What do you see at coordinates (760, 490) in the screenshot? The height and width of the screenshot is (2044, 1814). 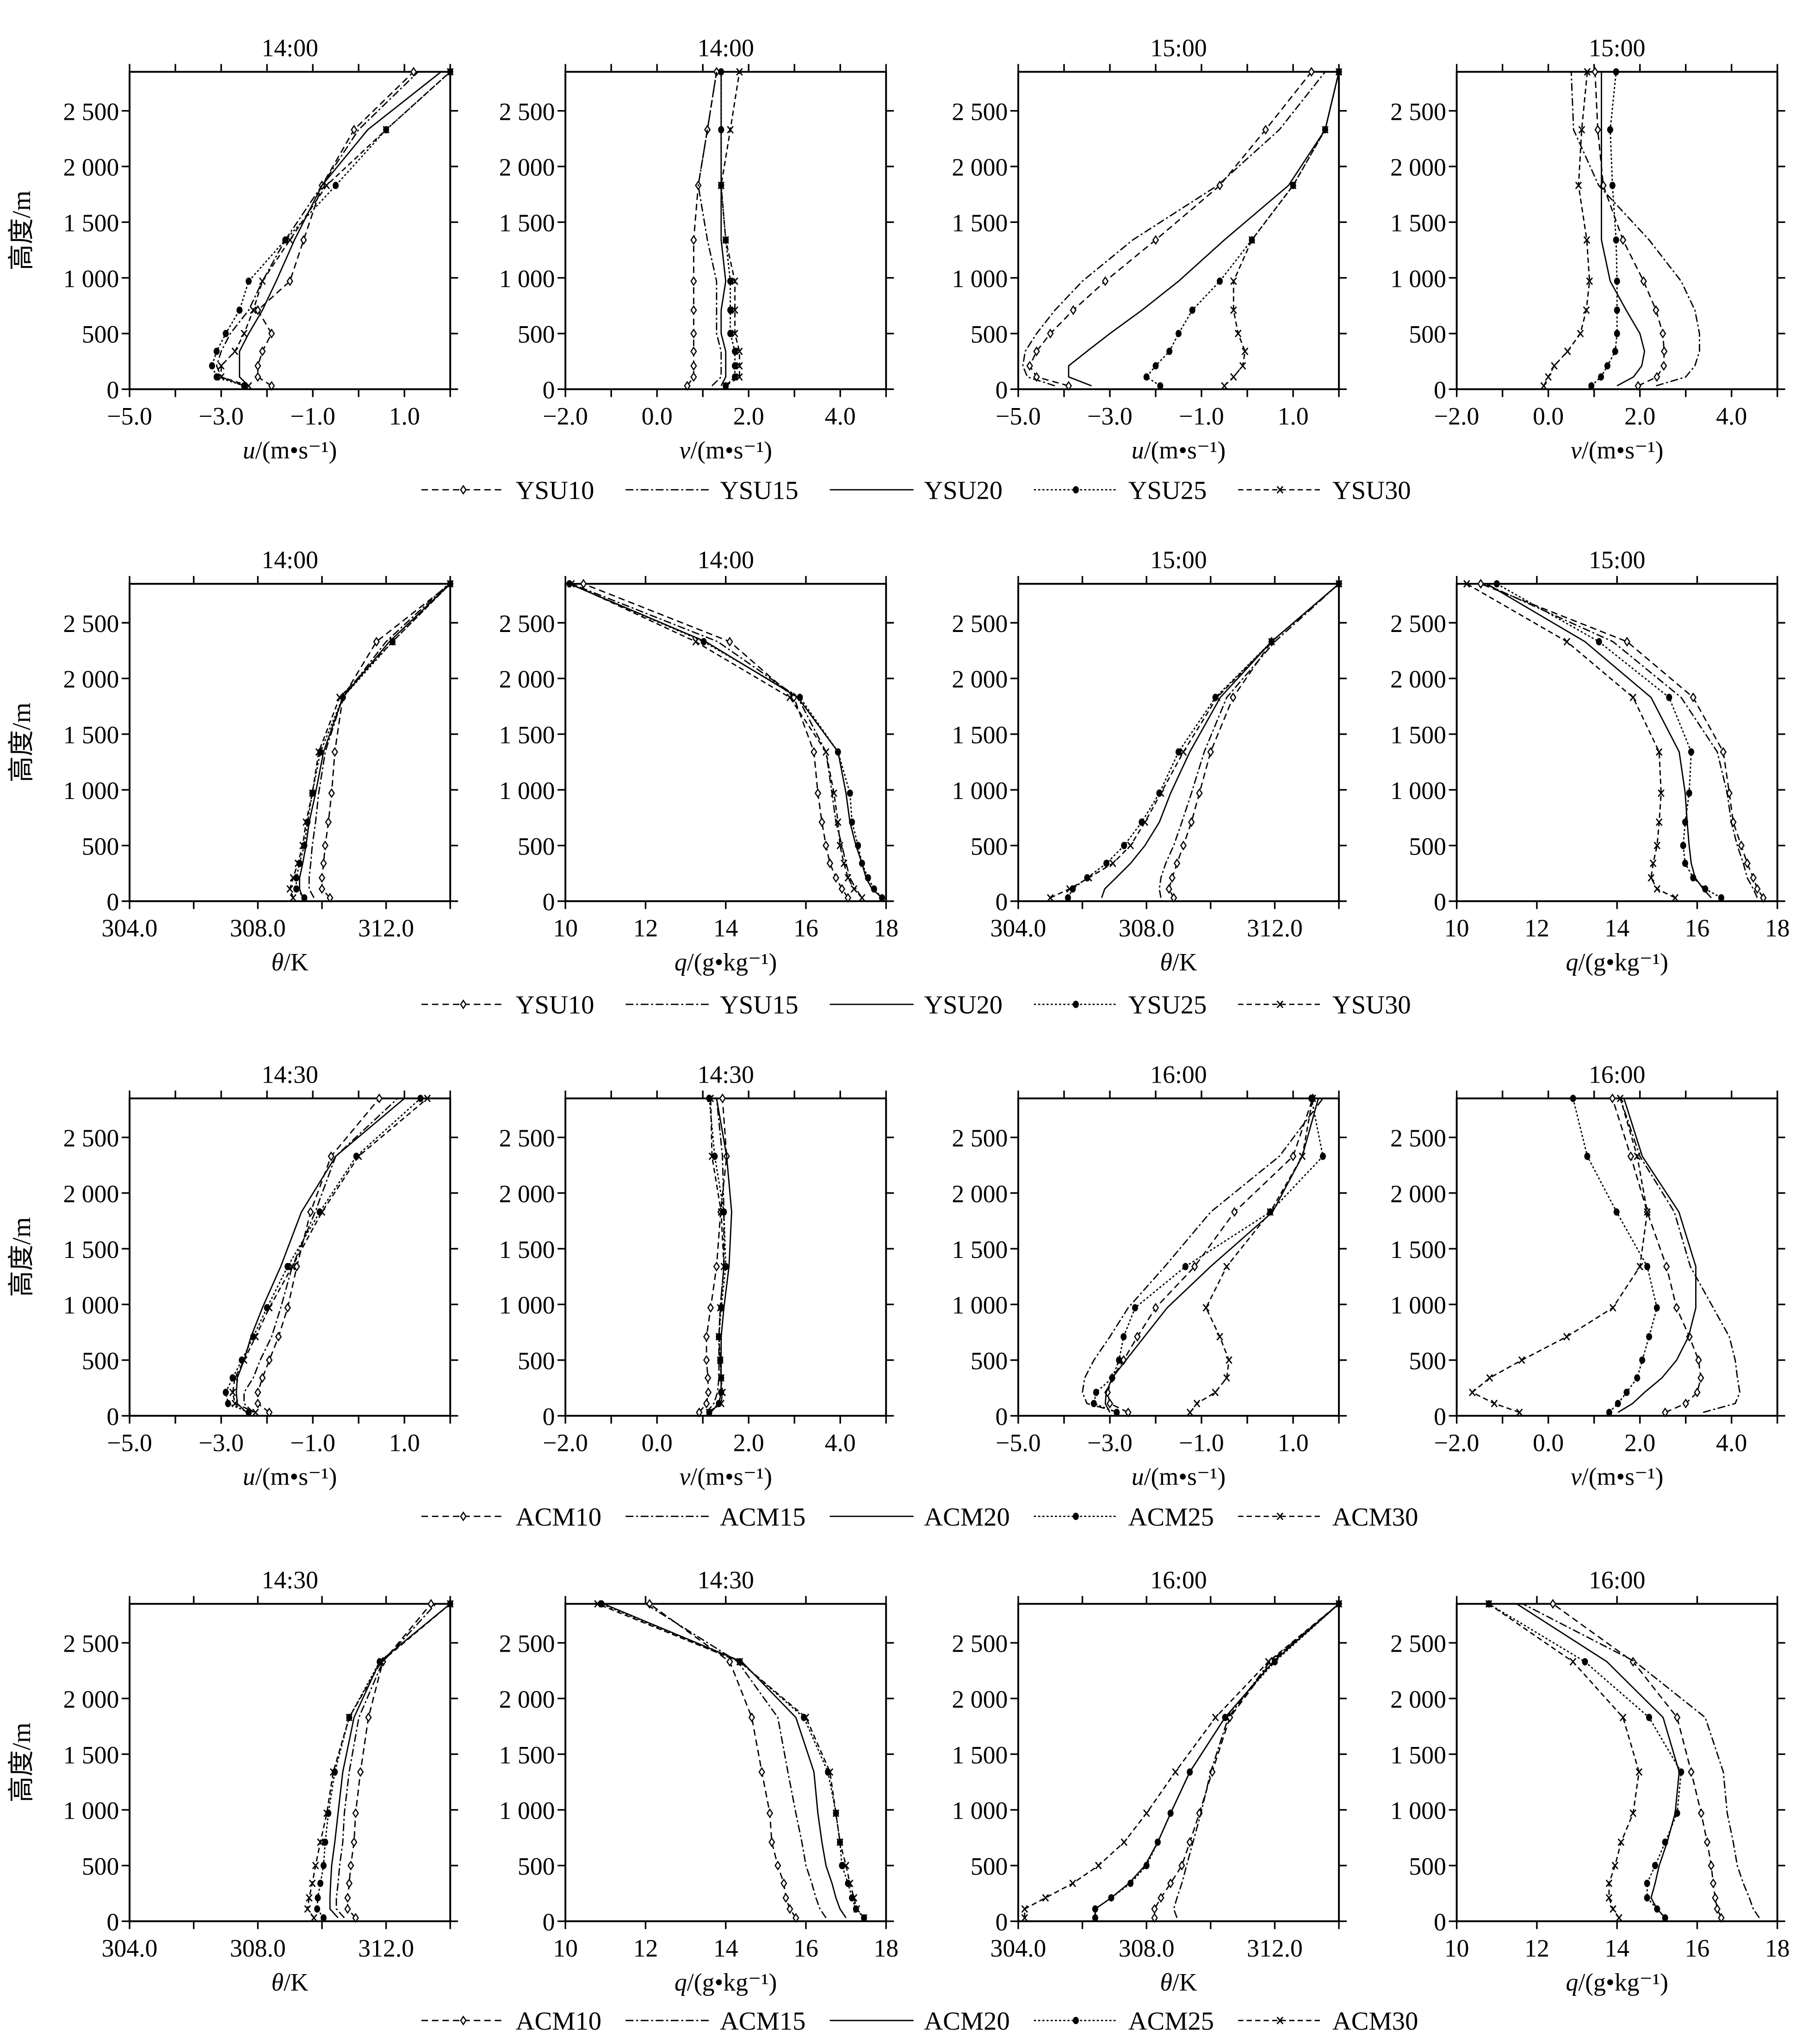 I see `legend-label: YSU15` at bounding box center [760, 490].